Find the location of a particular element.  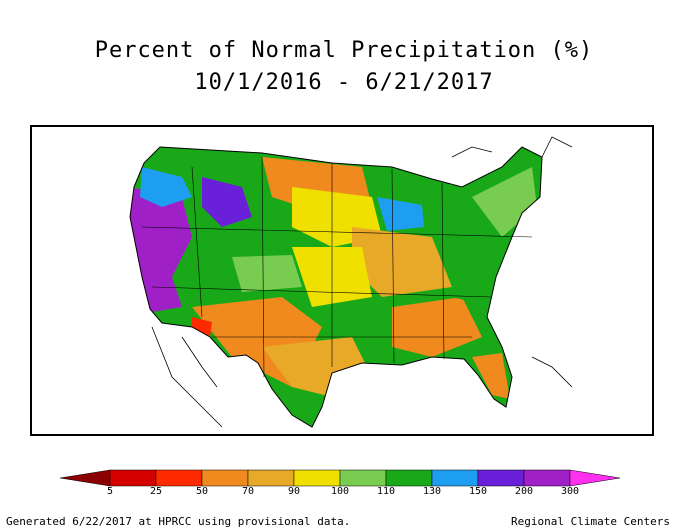

footer-credit: Regional Climate Centers is located at coordinates (590, 521).